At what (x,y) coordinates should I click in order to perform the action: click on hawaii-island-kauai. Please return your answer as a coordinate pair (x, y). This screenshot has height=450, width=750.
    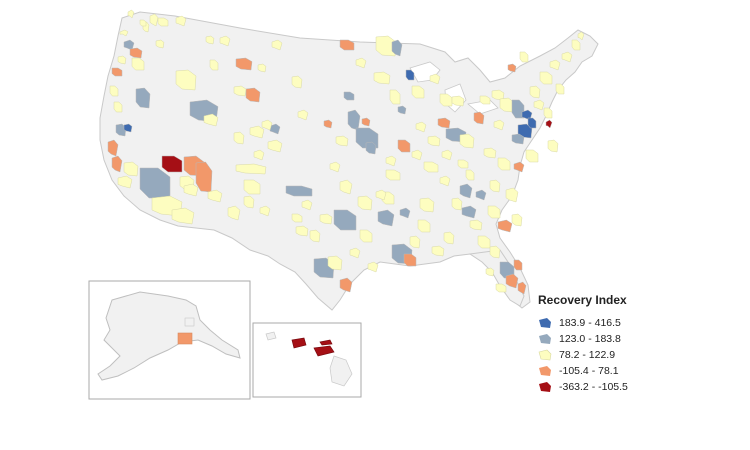
    Looking at the image, I should click on (271, 336).